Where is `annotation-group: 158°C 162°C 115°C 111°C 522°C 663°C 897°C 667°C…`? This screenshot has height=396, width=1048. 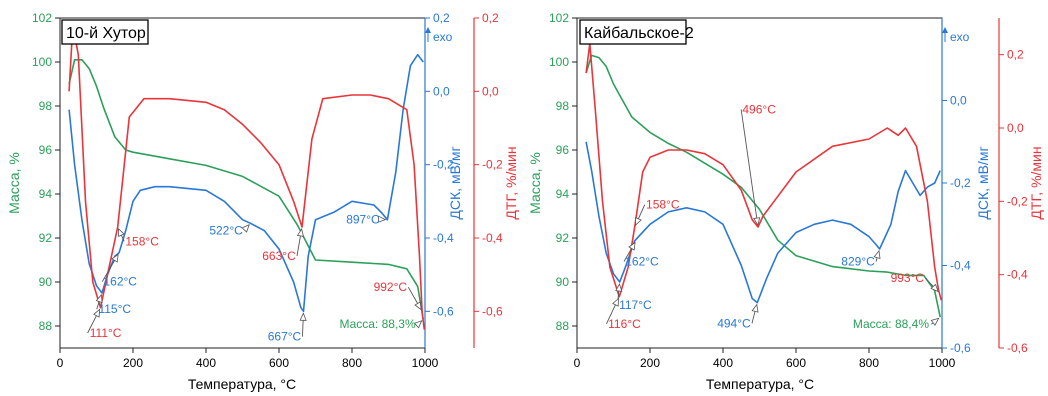
annotation-group: 158°C 162°C 115°C 111°C 522°C 663°C 897°C 667°C… is located at coordinates (255, 278).